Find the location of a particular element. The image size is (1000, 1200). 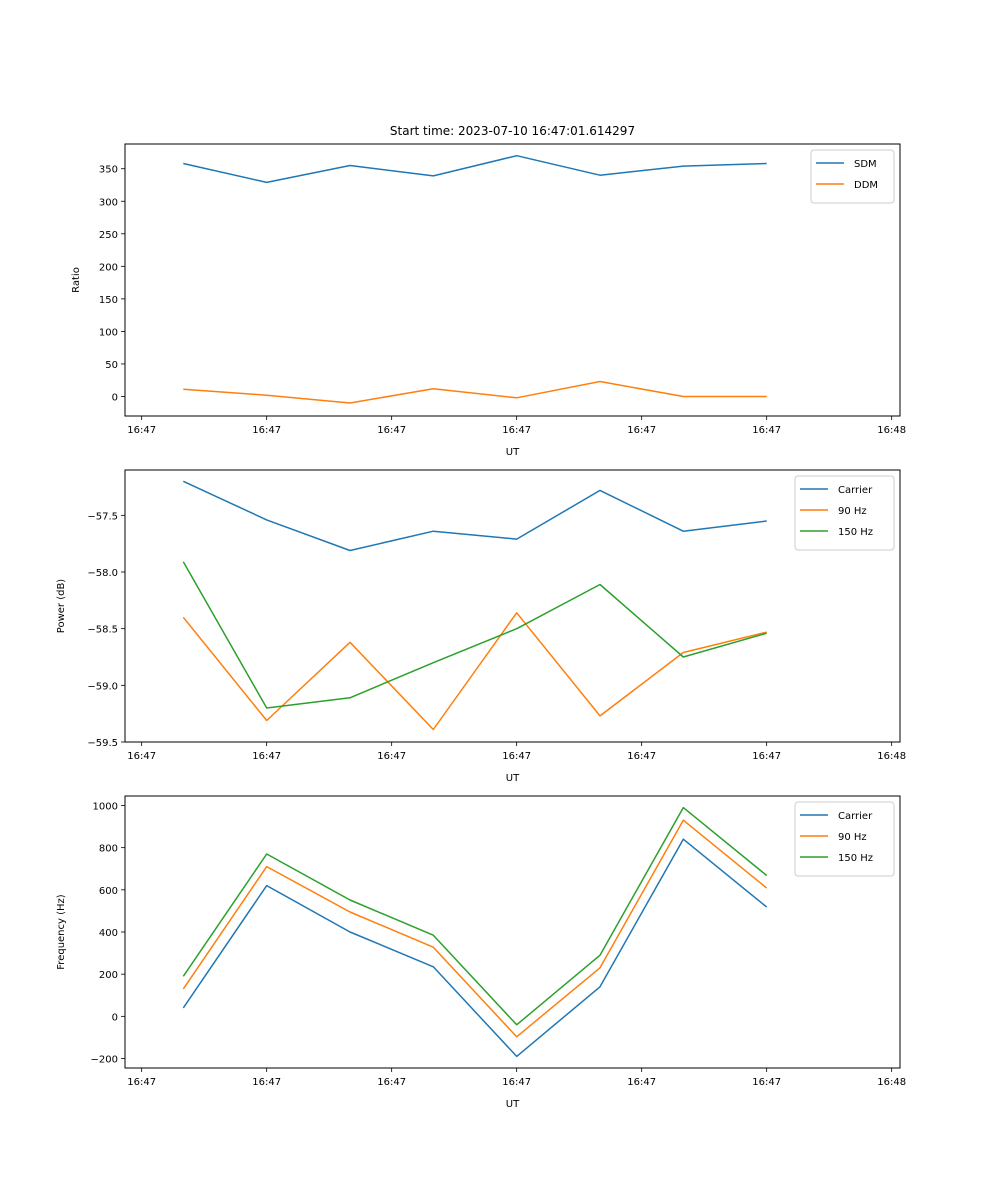

legend-label: SDM is located at coordinates (865, 164).